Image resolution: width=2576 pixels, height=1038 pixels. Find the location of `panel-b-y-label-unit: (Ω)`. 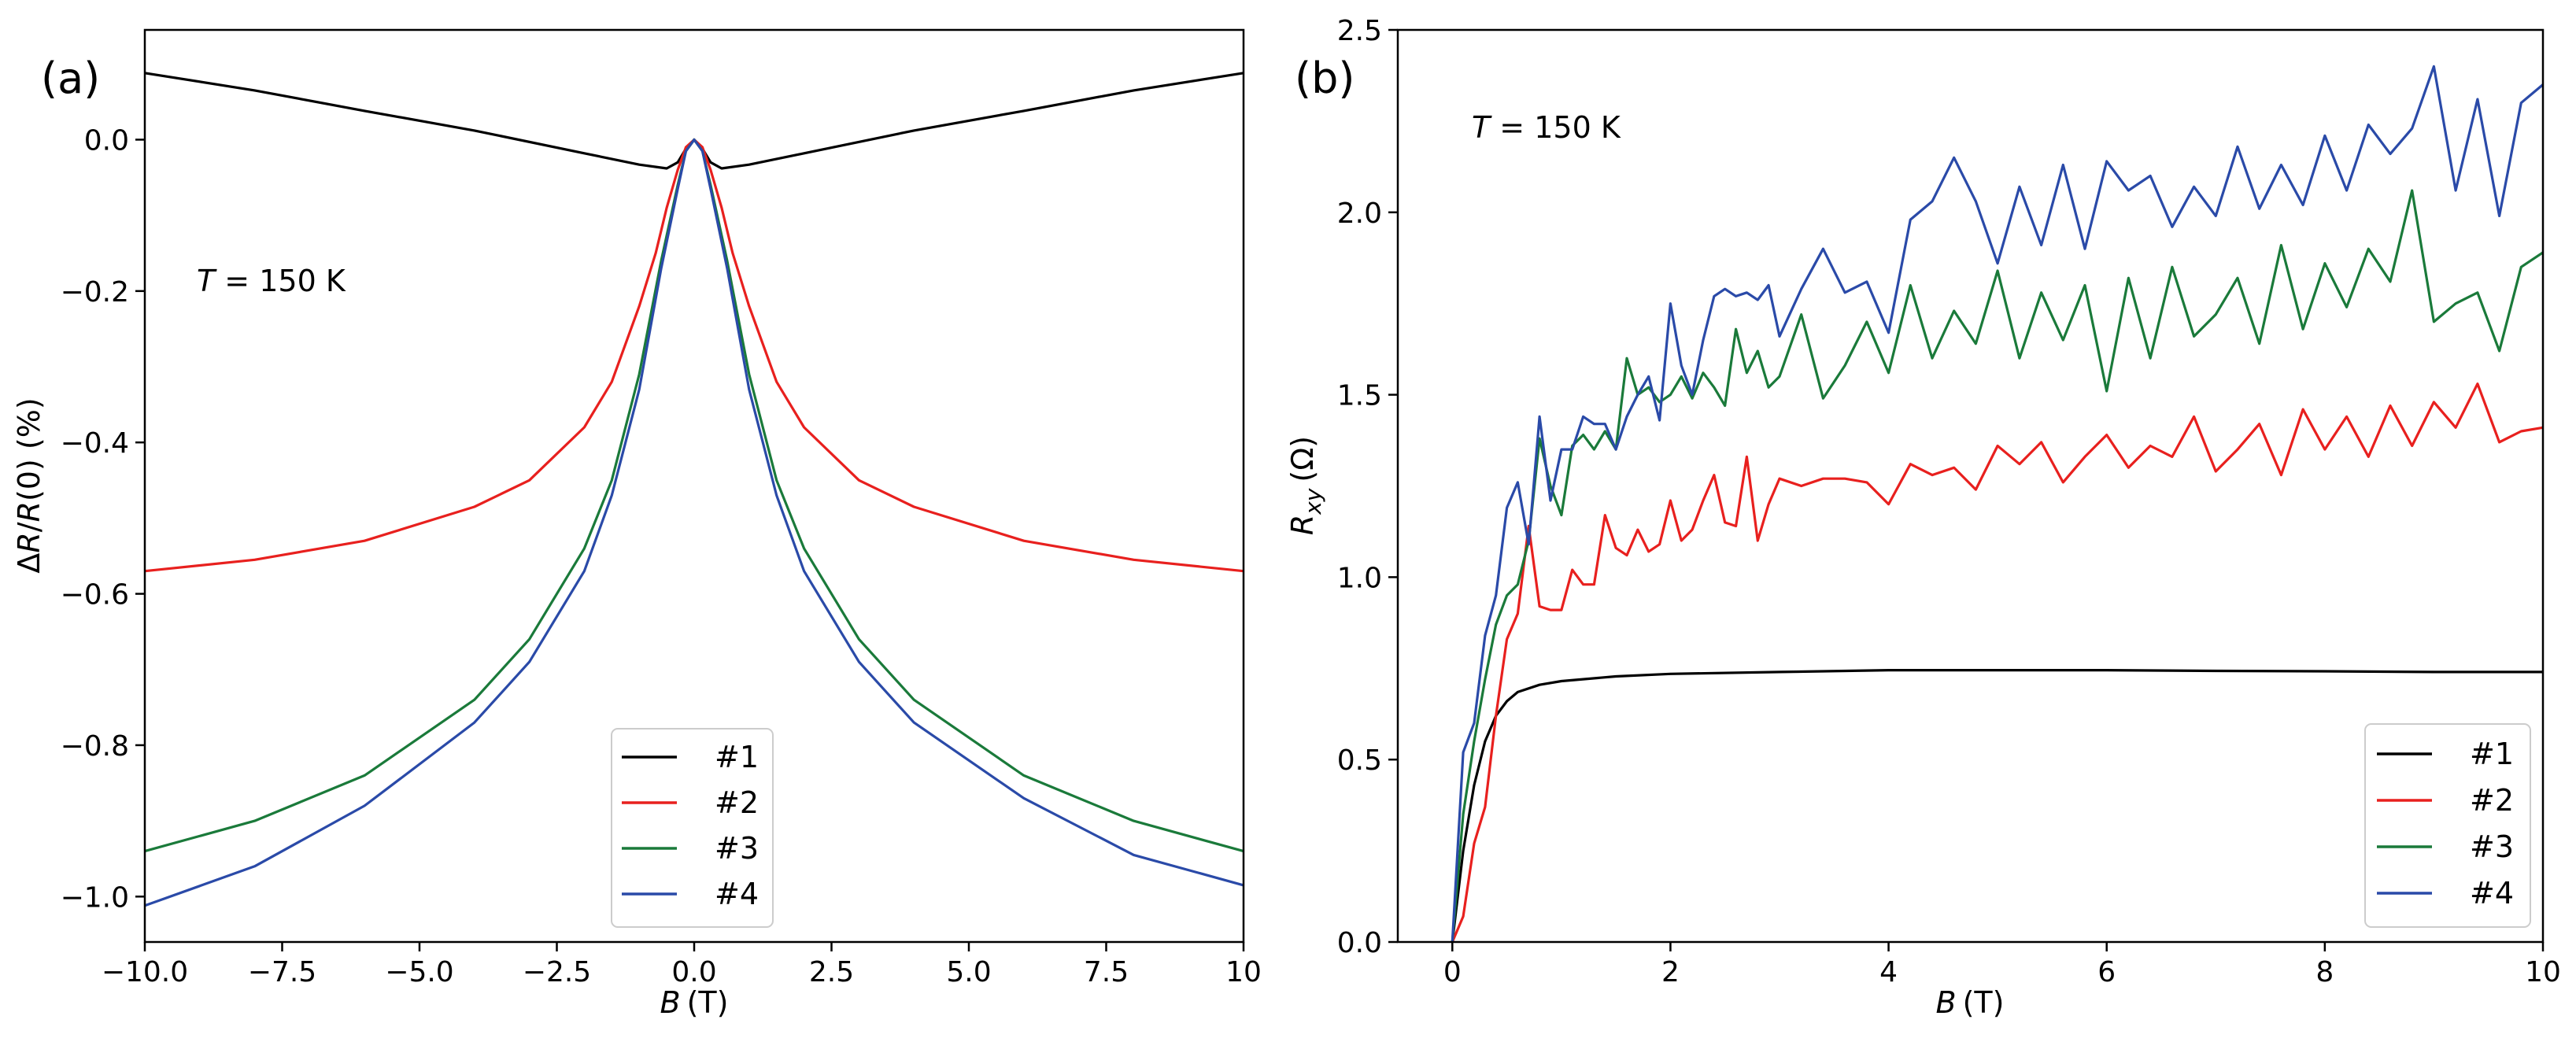

panel-b-y-label-unit: (Ω) is located at coordinates (1302, 459).